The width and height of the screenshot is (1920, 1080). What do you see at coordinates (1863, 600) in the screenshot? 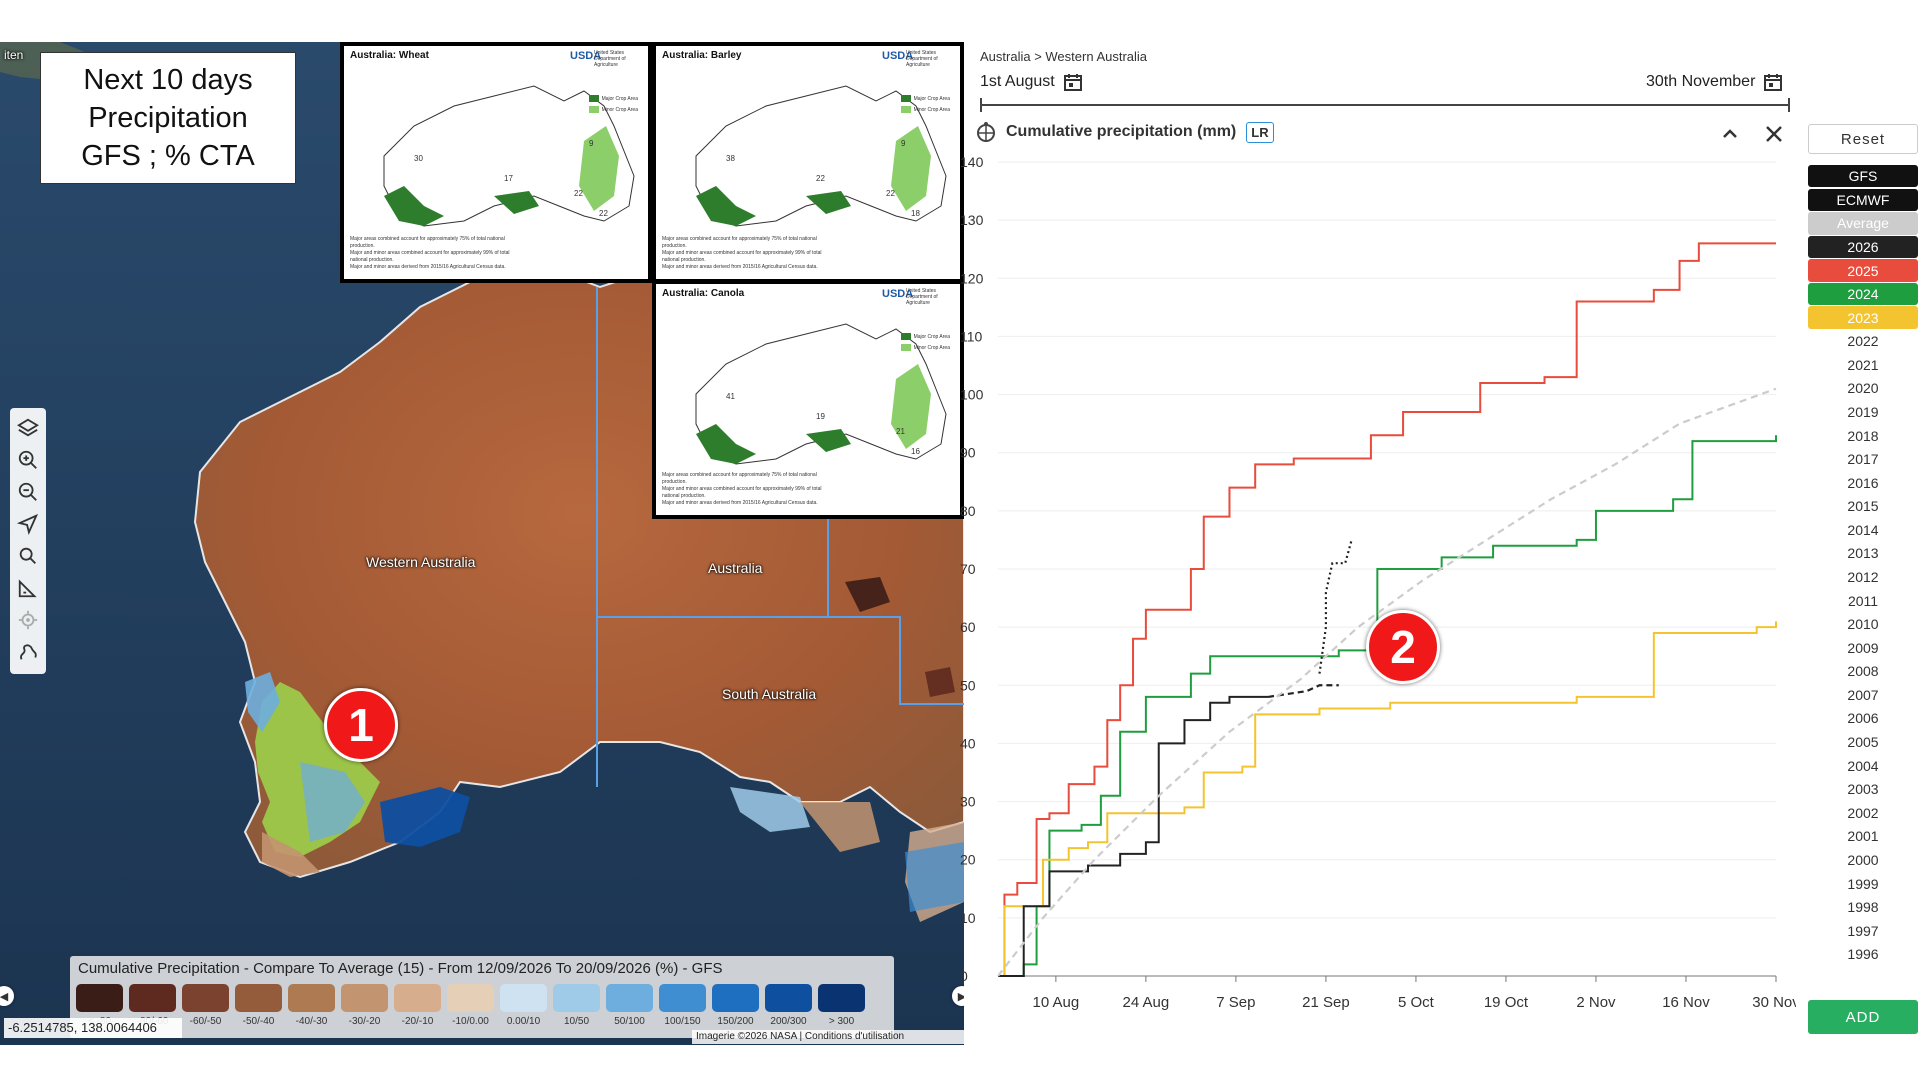
I see `series-toggle: 2011` at bounding box center [1863, 600].